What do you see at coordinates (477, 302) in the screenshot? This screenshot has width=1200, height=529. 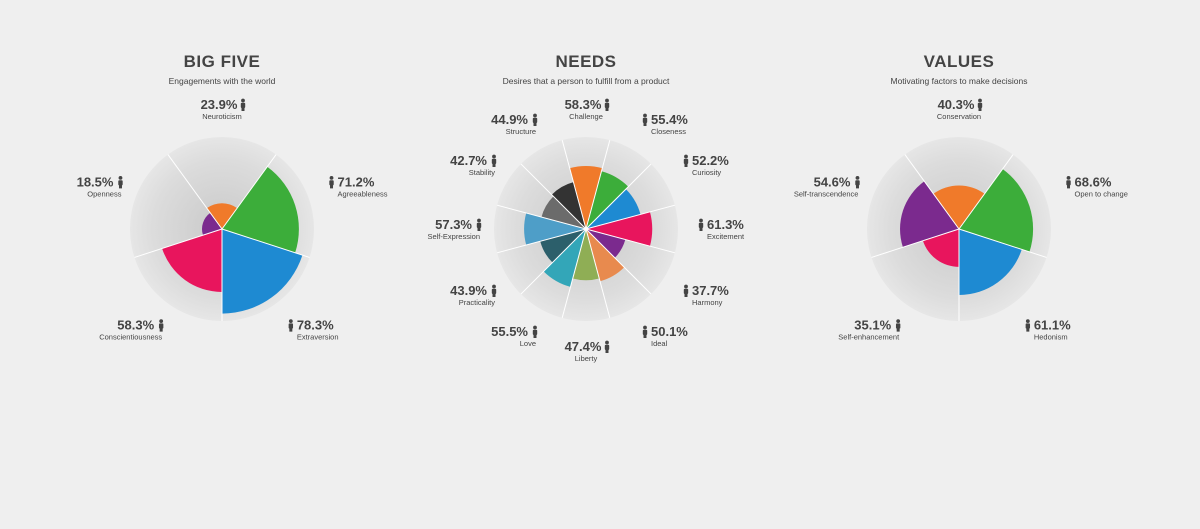 I see `category-label: Practicality` at bounding box center [477, 302].